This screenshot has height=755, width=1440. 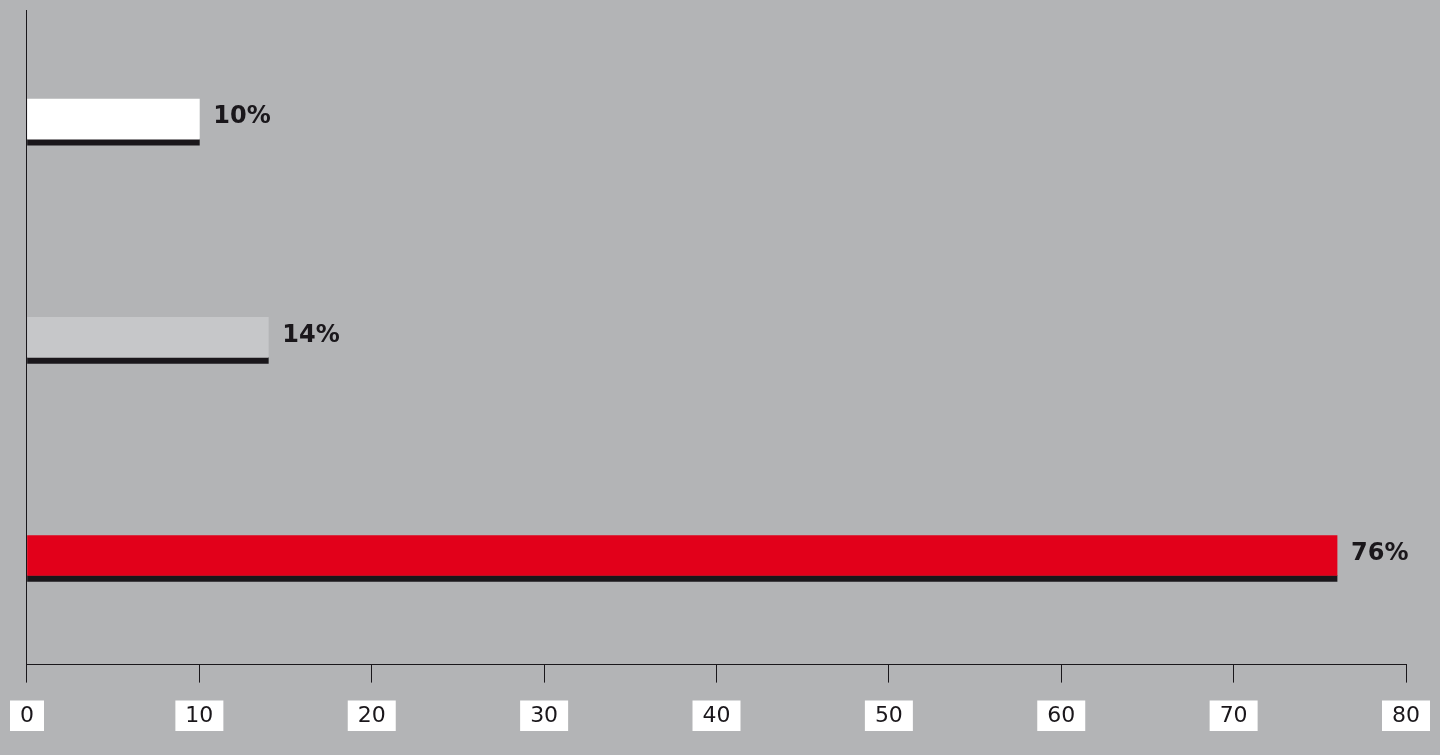 What do you see at coordinates (199, 714) in the screenshot?
I see `x-tick-label: 10` at bounding box center [199, 714].